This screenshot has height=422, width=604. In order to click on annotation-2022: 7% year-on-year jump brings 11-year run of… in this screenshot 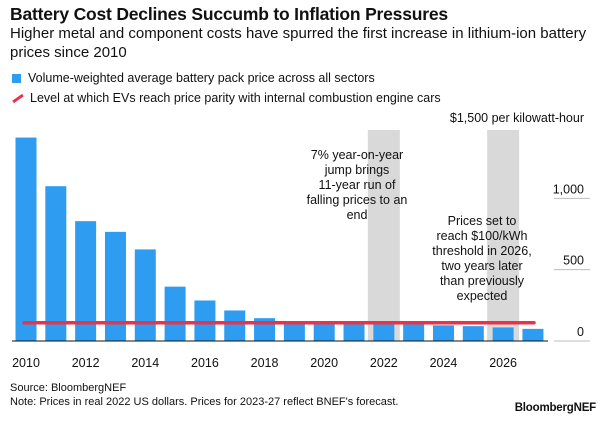, I will do `click(357, 185)`.